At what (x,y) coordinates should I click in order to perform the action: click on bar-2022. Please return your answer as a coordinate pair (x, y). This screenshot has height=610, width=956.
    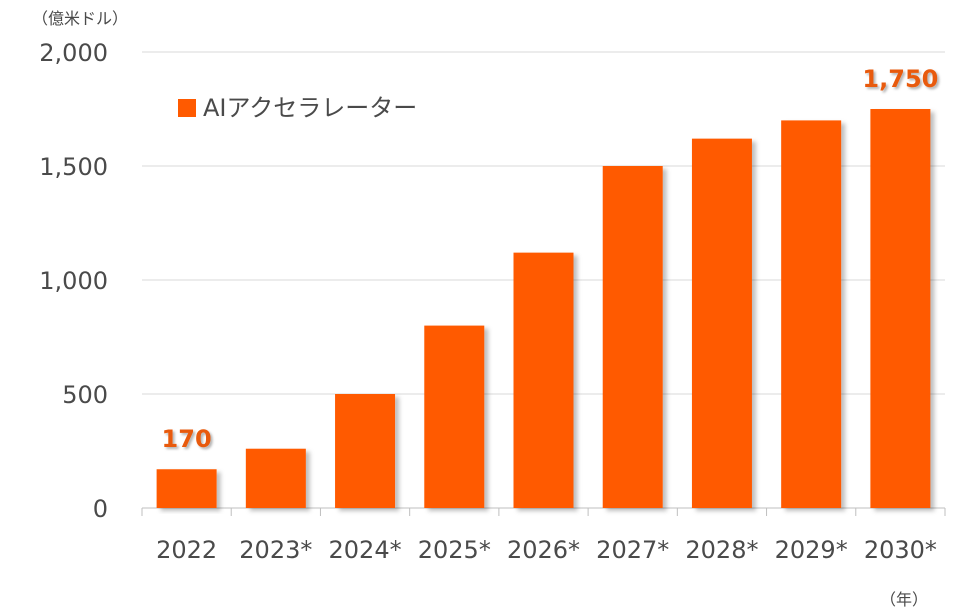
    Looking at the image, I should click on (186, 488).